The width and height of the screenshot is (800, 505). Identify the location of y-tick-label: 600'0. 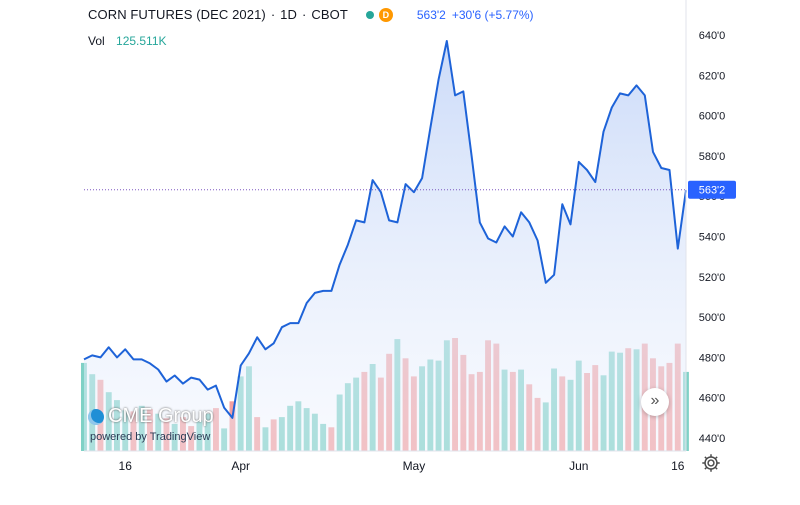
(712, 117).